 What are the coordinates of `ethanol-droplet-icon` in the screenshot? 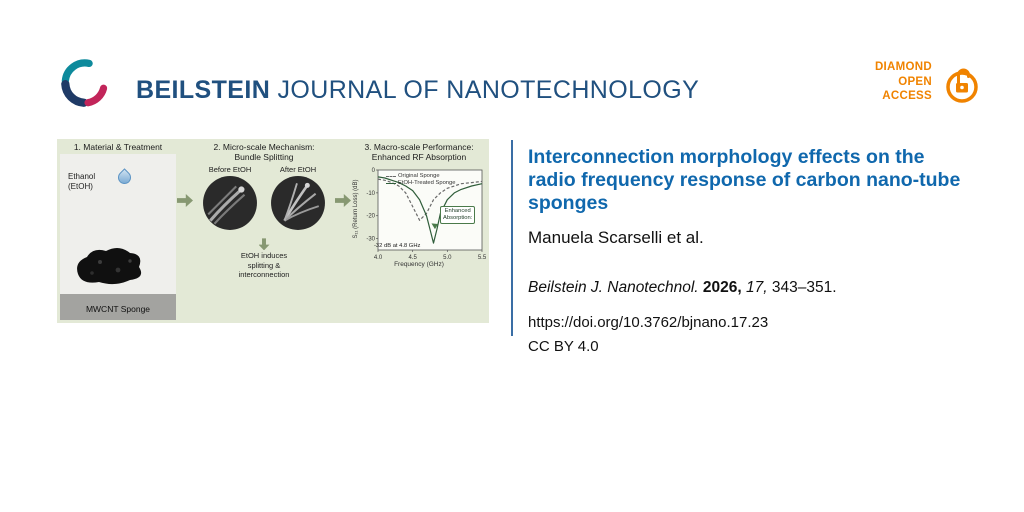 It's located at (124, 177).